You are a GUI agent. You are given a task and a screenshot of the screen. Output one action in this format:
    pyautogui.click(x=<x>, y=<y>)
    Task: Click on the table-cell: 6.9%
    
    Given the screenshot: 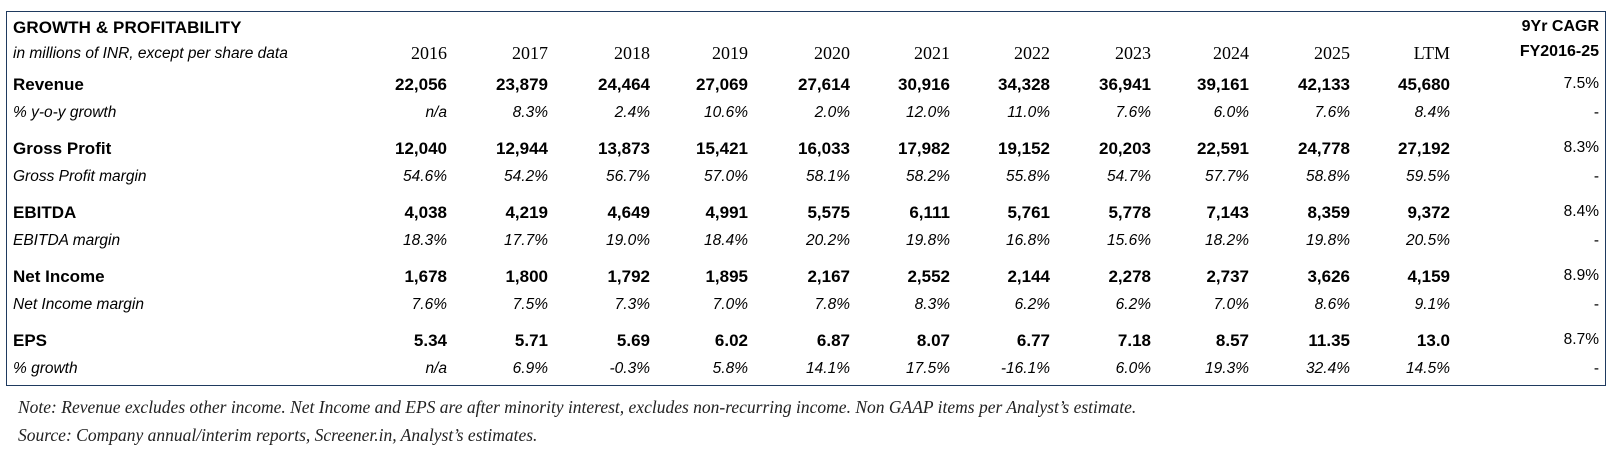 What is the action you would take?
    pyautogui.click(x=530, y=368)
    